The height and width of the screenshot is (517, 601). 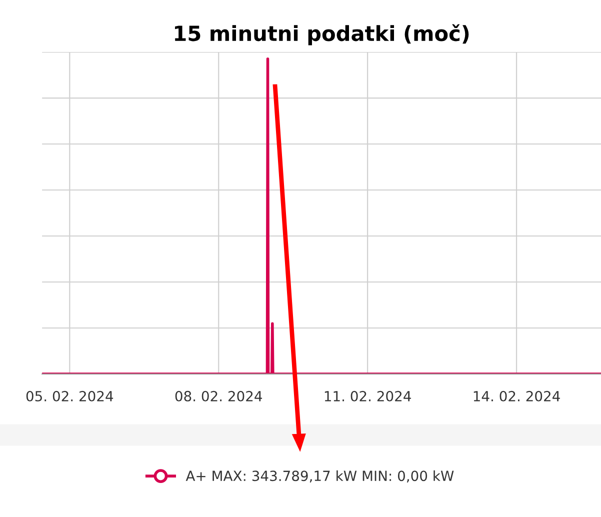 What do you see at coordinates (70, 396) in the screenshot?
I see `x-tick-label: 05. 02. 2024` at bounding box center [70, 396].